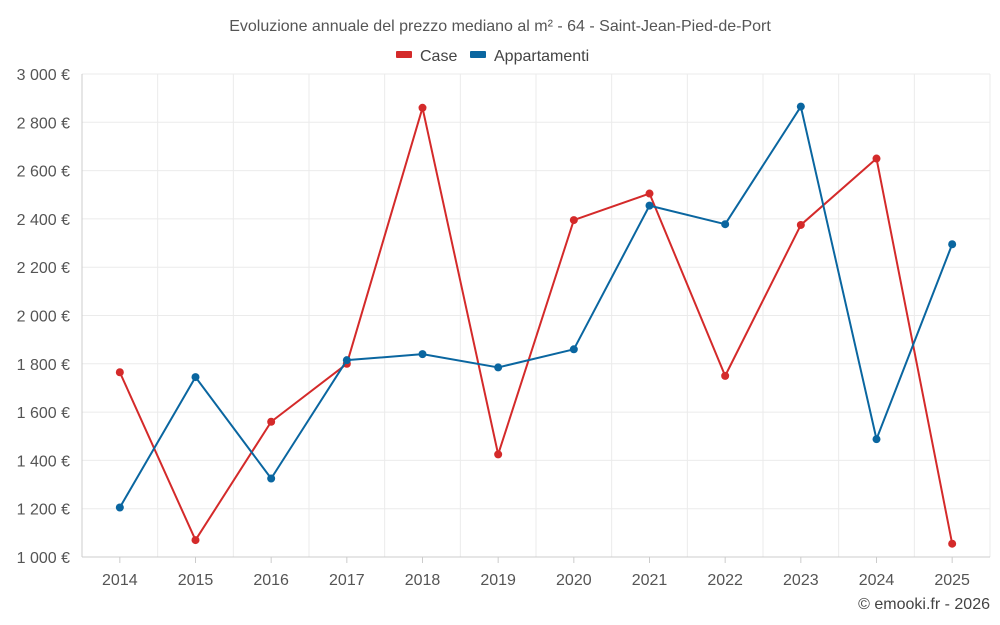 Image resolution: width=1000 pixels, height=625 pixels. I want to click on x-tick-label: 2016, so click(271, 580).